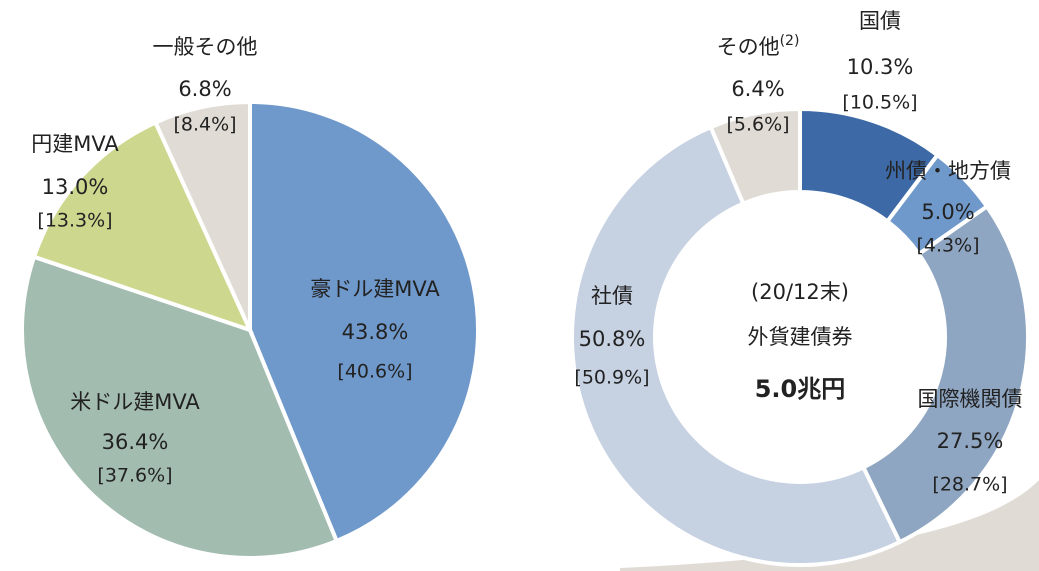 The width and height of the screenshot is (1039, 571). Describe the element at coordinates (880, 67) in the screenshot. I see `value-label: 10.3%` at that location.